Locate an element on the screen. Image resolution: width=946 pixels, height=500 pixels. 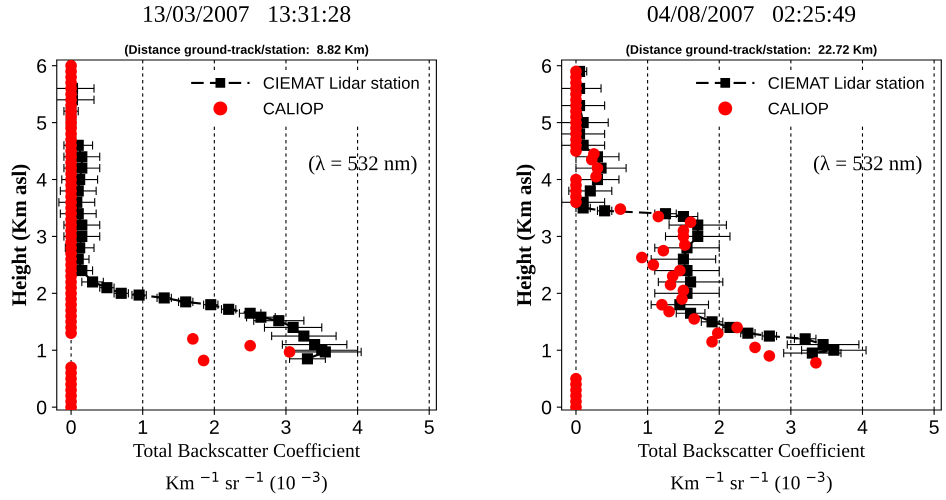
chart-subtitle: (Distance ground-track/station: 8.82 Km) is located at coordinates (246, 50).